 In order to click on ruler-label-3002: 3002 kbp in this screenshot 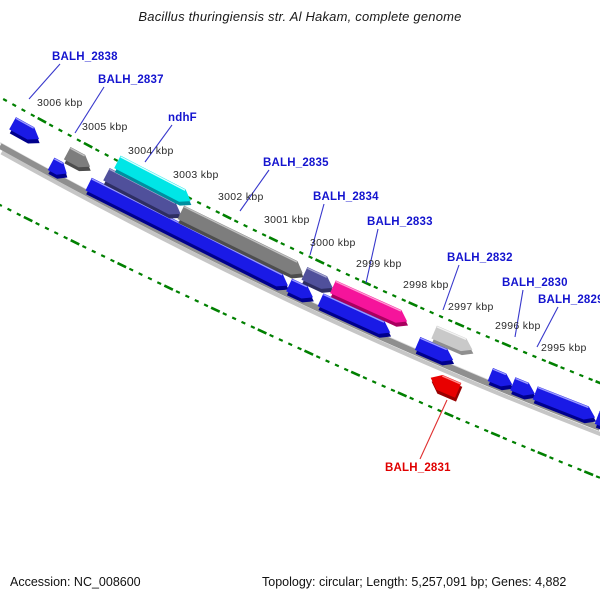, I will do `click(241, 197)`.